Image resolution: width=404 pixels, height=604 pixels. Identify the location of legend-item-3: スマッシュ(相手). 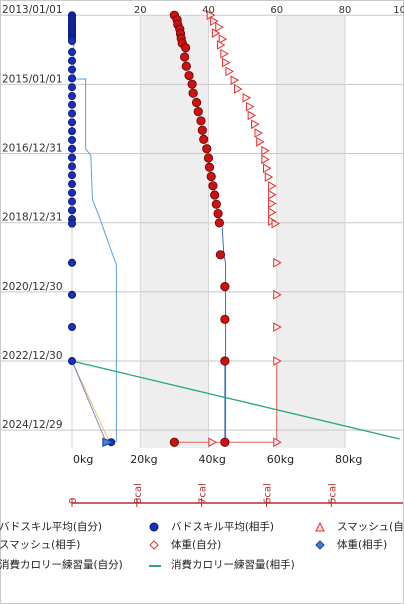
(40, 545).